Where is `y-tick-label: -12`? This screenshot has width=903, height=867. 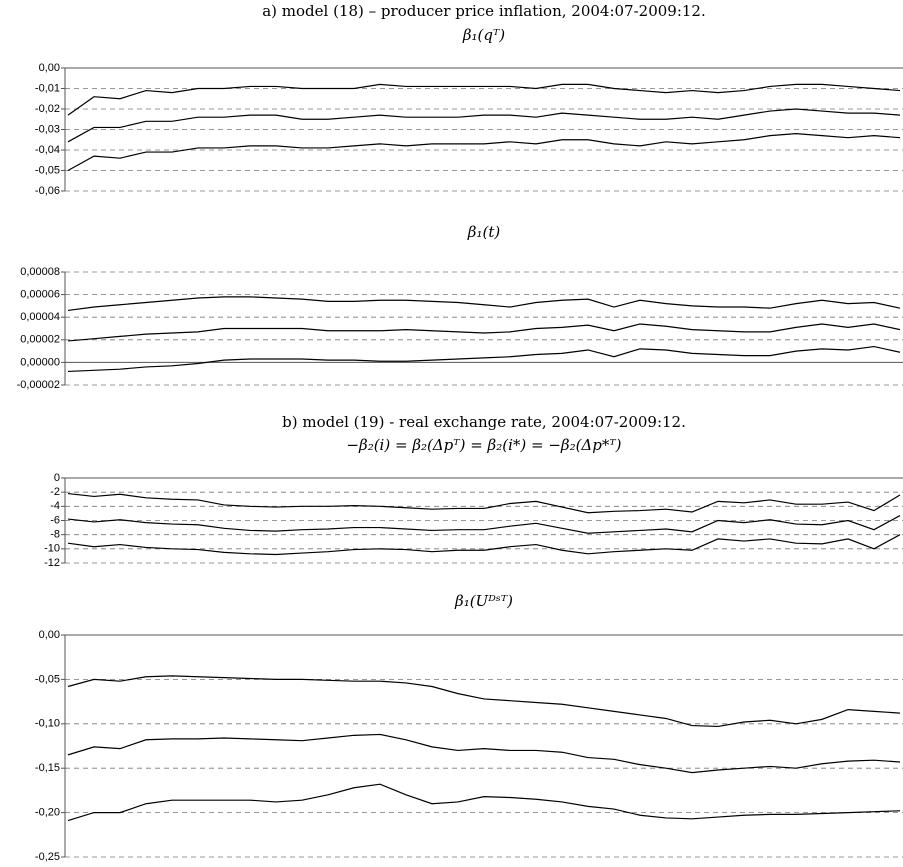
y-tick-label: -12 is located at coordinates (52, 563).